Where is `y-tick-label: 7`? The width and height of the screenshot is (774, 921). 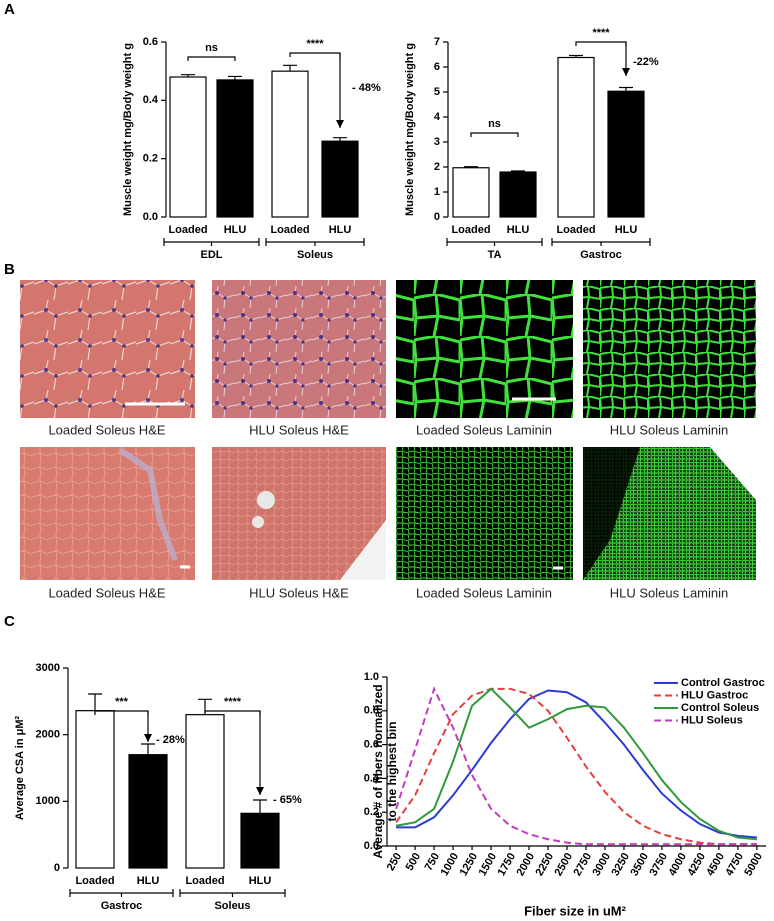
y-tick-label: 7 is located at coordinates (437, 42).